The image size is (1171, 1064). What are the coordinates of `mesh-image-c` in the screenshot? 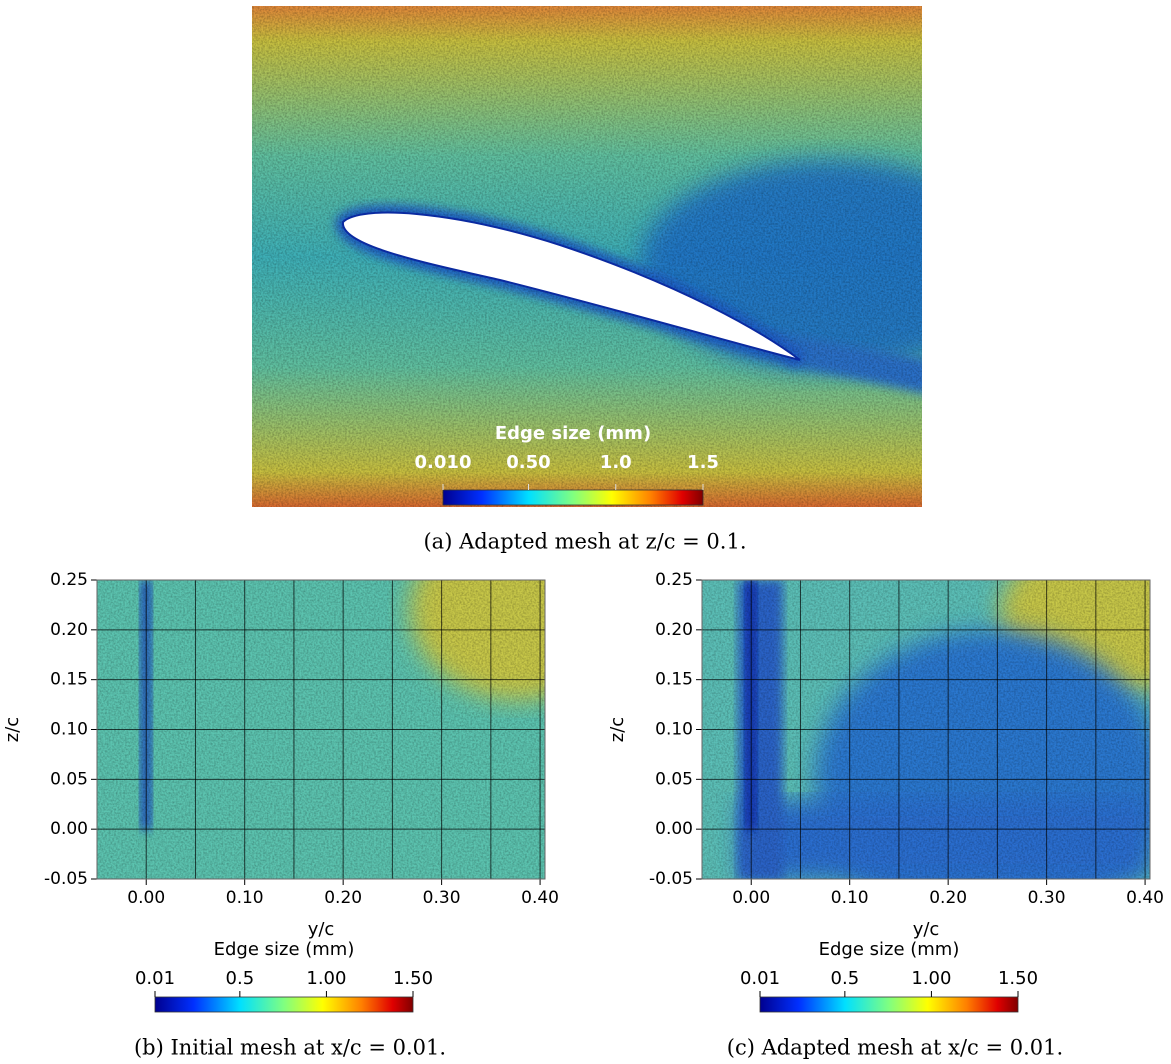 It's located at (926, 729).